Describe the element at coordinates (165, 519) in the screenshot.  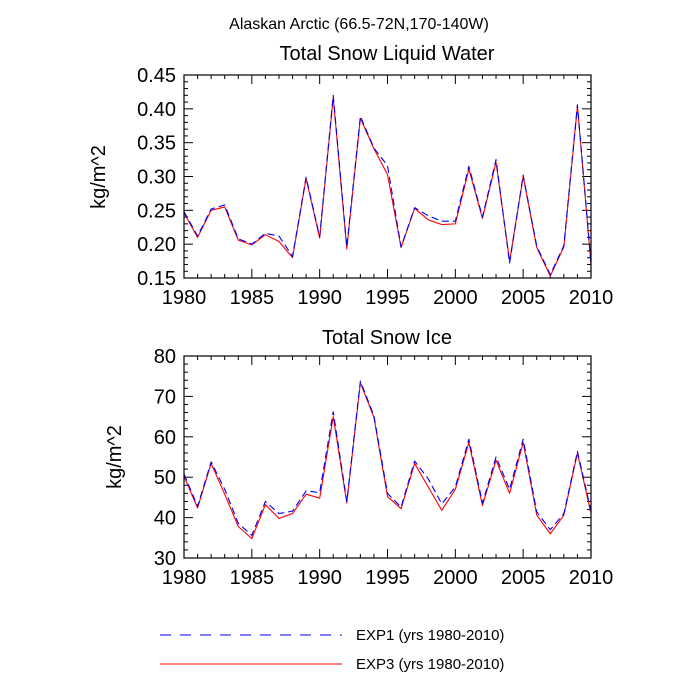
I see `y-tick-label: 40` at that location.